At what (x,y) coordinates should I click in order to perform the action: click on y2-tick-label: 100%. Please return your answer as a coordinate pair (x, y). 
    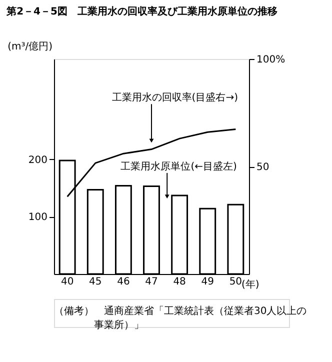
    Looking at the image, I should click on (271, 60).